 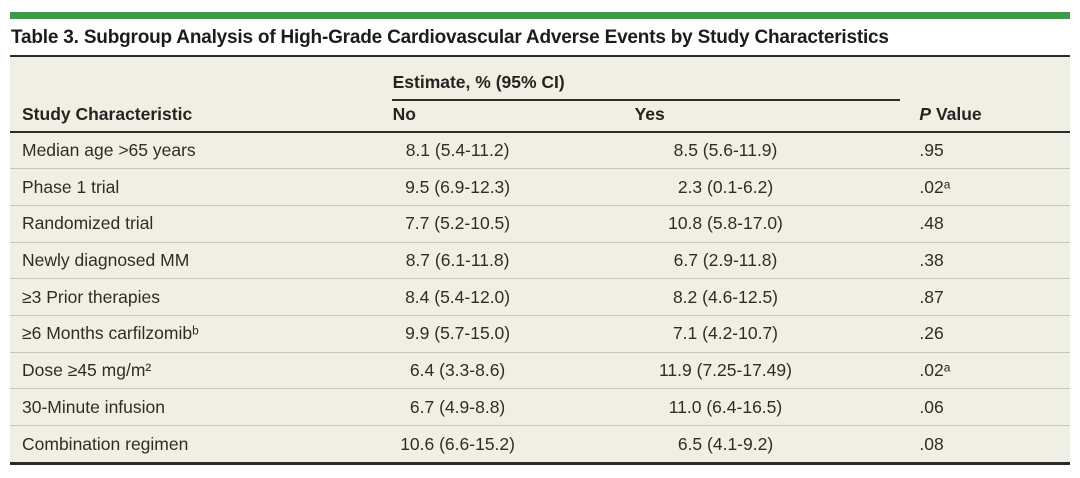 What do you see at coordinates (471, 187) in the screenshot?
I see `no-estimate-cell: 9.5 (6.9-12.3)` at bounding box center [471, 187].